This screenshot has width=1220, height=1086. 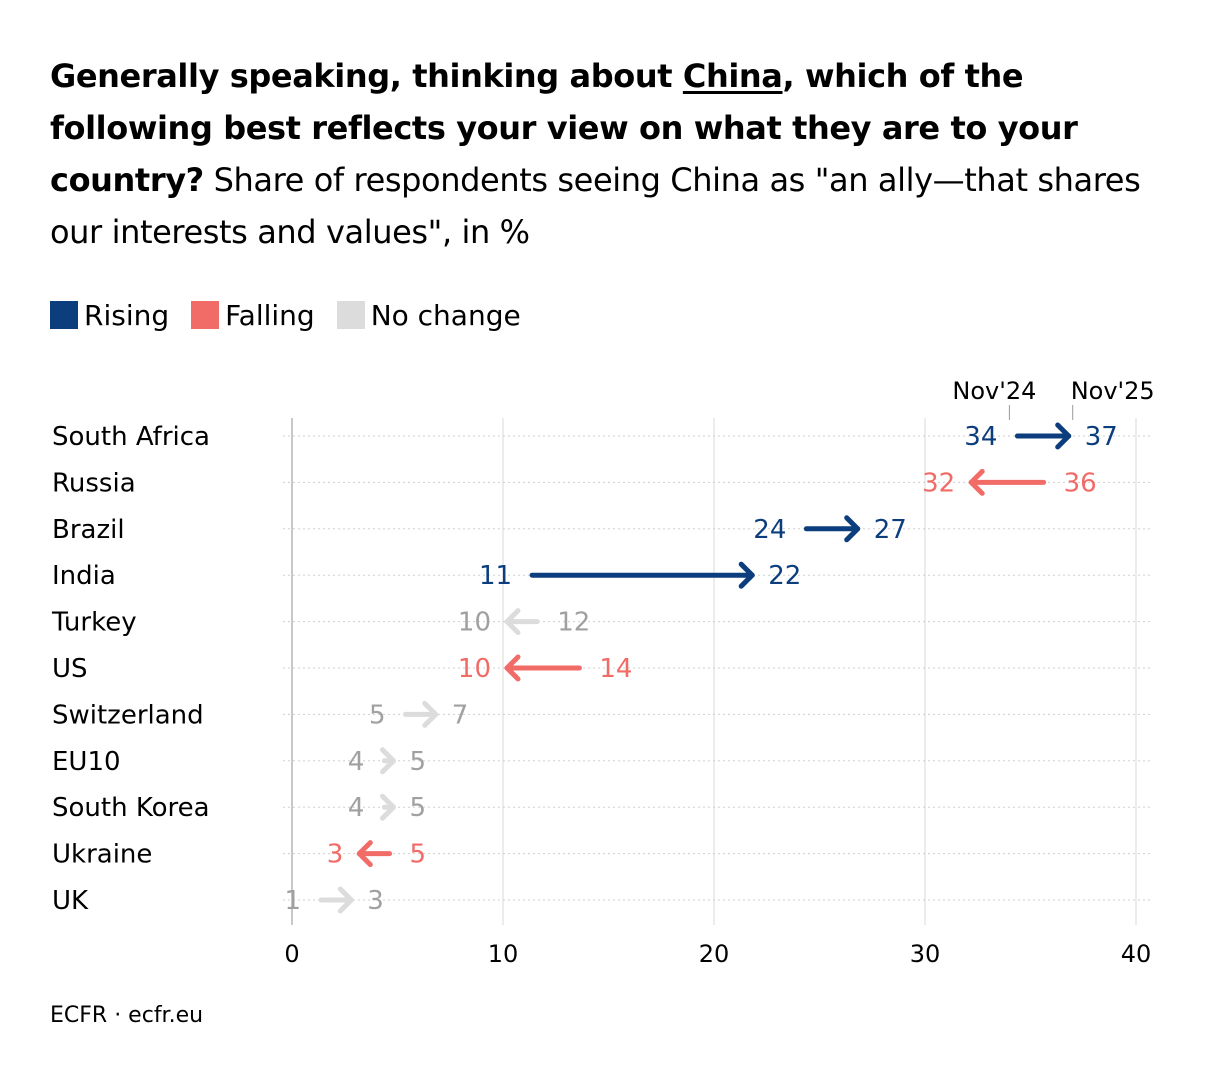 What do you see at coordinates (925, 954) in the screenshot?
I see `x-tick-label: 30` at bounding box center [925, 954].